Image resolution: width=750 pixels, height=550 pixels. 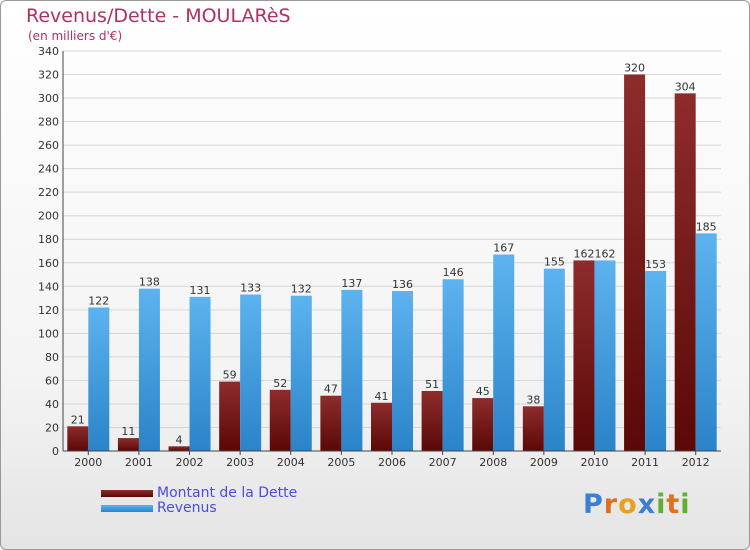 What do you see at coordinates (645, 462) in the screenshot?
I see `x-tick-label: 2011` at bounding box center [645, 462].